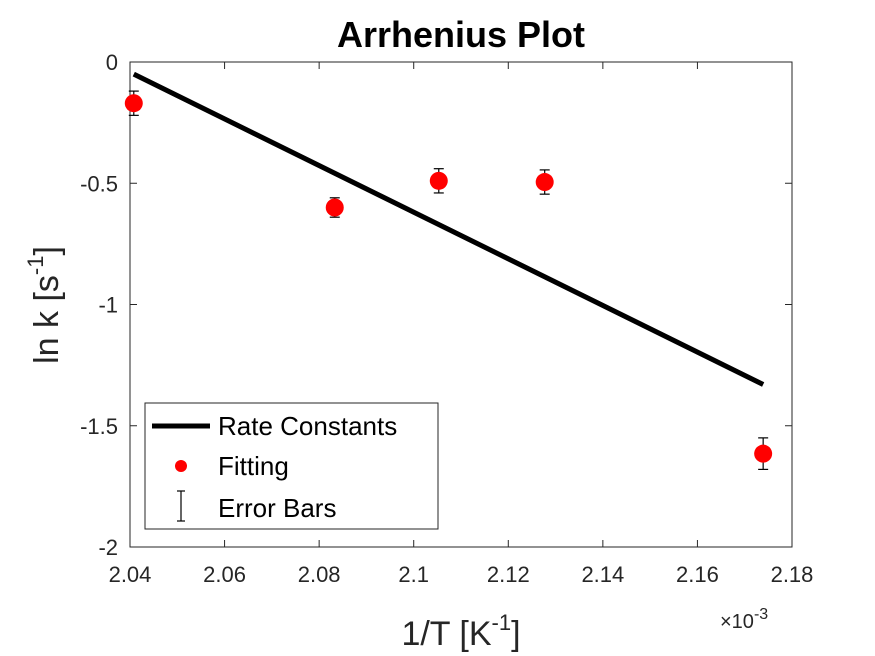  Describe the element at coordinates (108, 305) in the screenshot. I see `y-tick-label: -1` at that location.